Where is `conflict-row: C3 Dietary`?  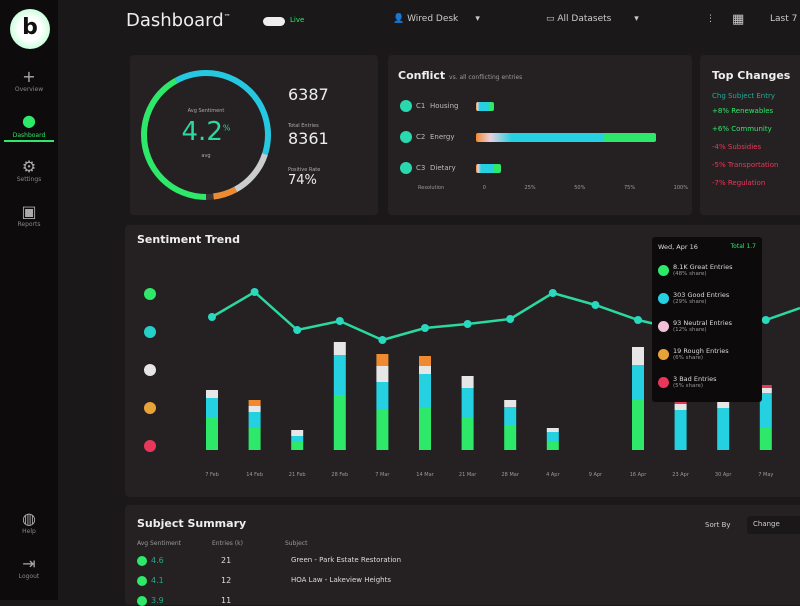 conflict-row: C3 Dietary is located at coordinates (428, 168).